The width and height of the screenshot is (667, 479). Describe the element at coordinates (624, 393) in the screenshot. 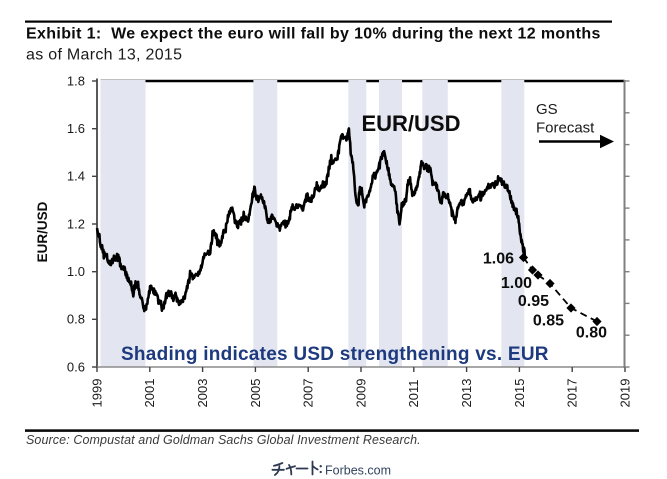

I see `svg-text: 2019` at that location.